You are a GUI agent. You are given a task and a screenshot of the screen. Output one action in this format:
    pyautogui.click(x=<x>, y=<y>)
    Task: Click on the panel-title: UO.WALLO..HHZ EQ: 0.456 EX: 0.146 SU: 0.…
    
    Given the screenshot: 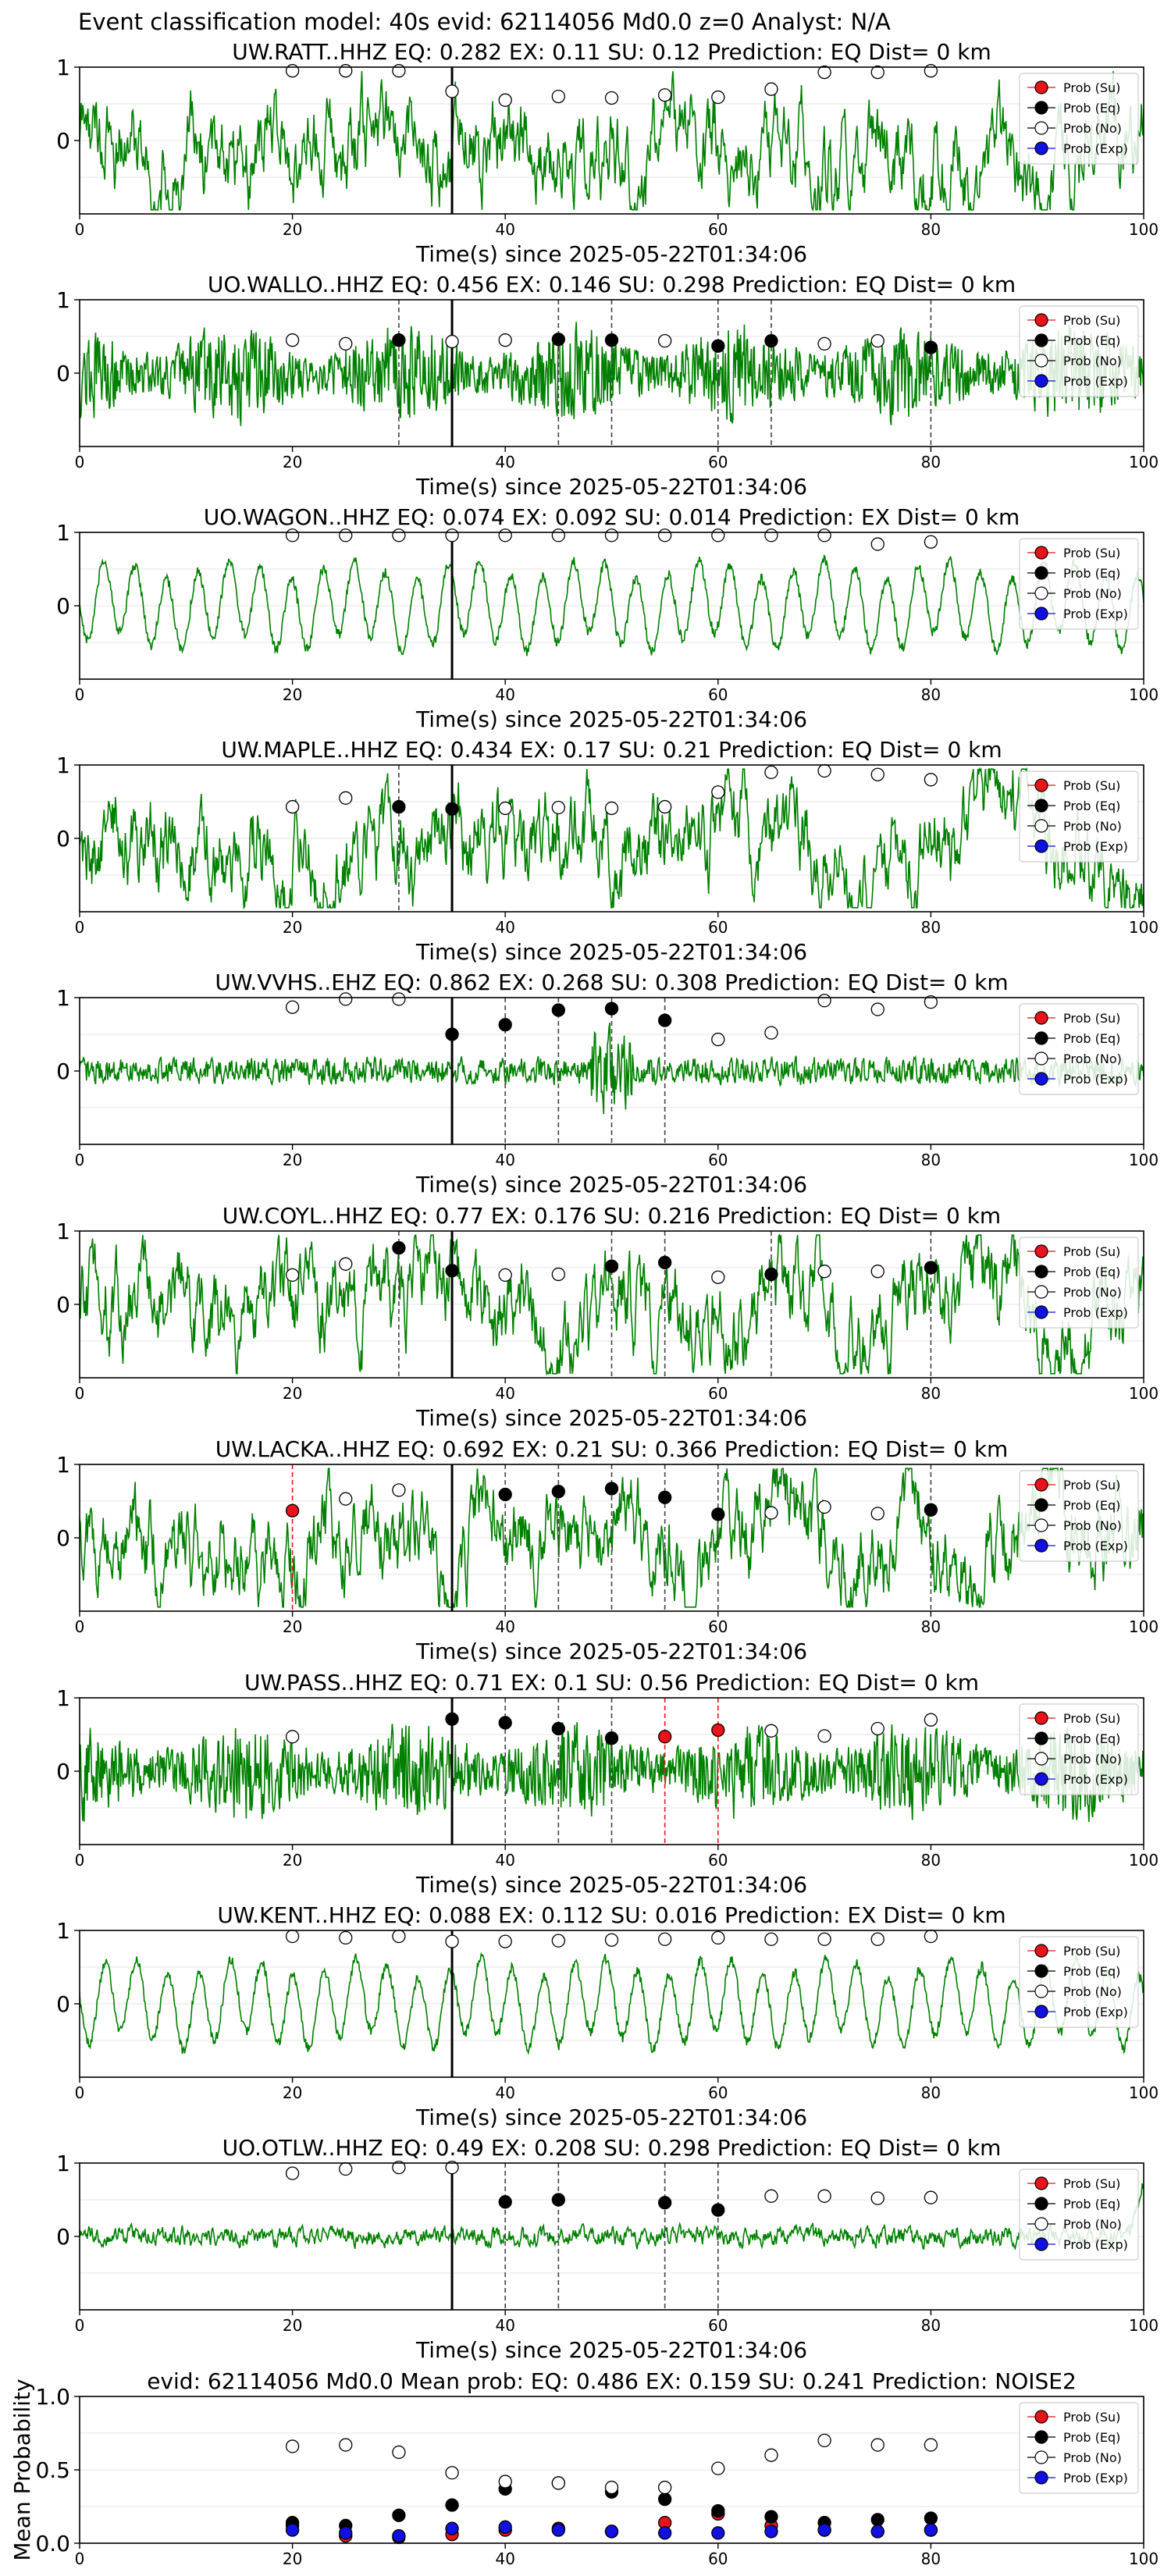 What is the action you would take?
    pyautogui.click(x=612, y=284)
    